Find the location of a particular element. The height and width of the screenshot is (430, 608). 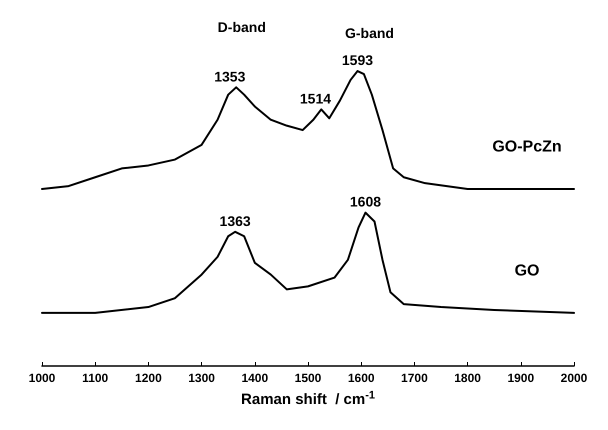

text: GO-PcZn is located at coordinates (527, 147).